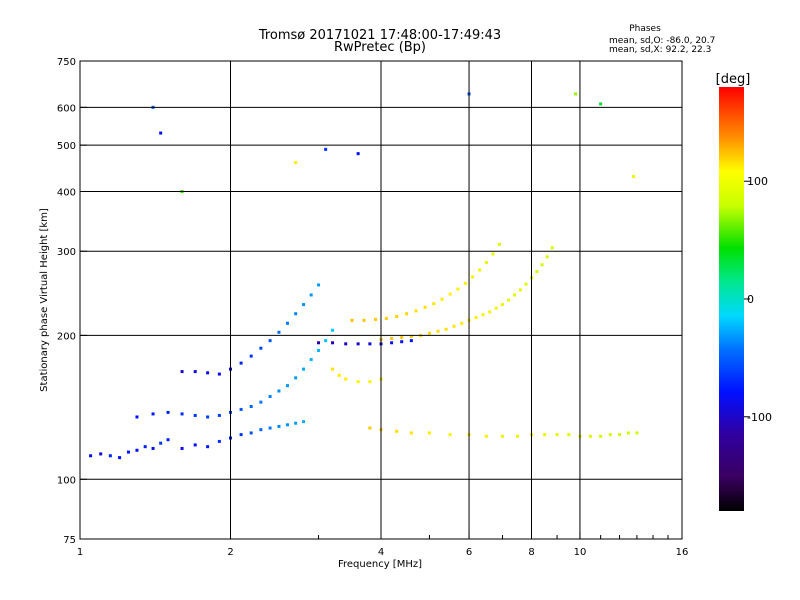 The image size is (800, 600). Describe the element at coordinates (66, 62) in the screenshot. I see `y-tick-label: 750` at that location.